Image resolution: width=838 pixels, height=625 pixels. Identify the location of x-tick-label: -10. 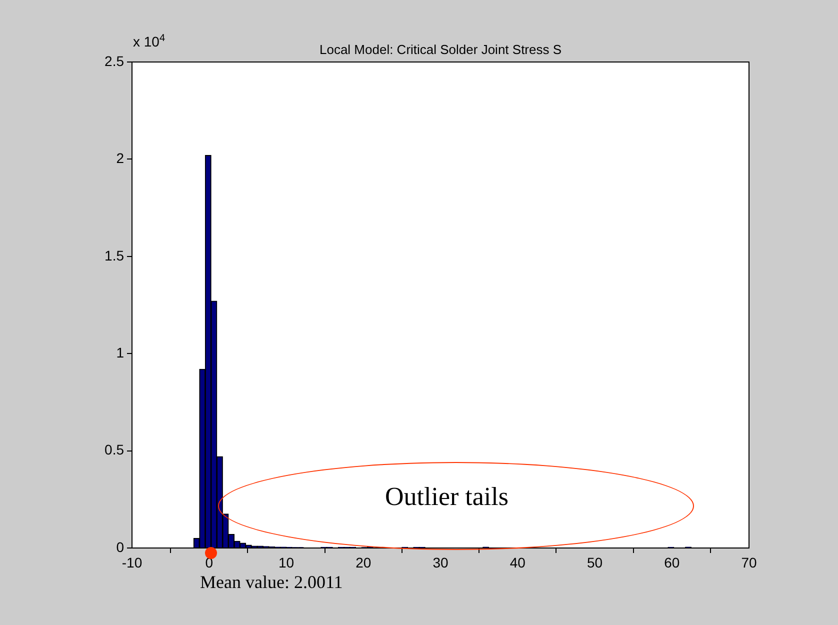
(132, 562).